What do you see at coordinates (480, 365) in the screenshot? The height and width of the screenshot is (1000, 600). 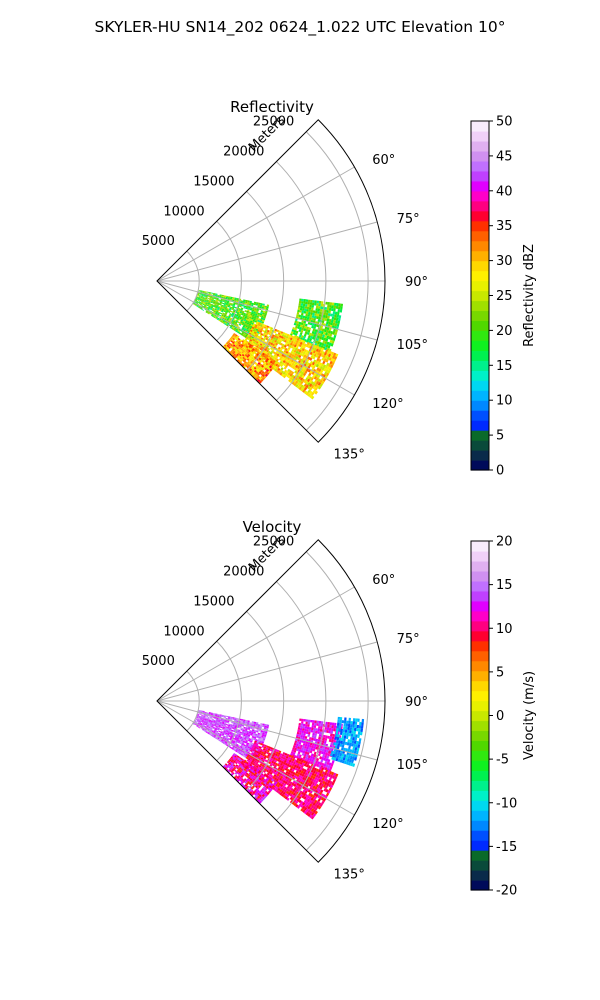 I see `reflectivity-colorbar-segment` at bounding box center [480, 365].